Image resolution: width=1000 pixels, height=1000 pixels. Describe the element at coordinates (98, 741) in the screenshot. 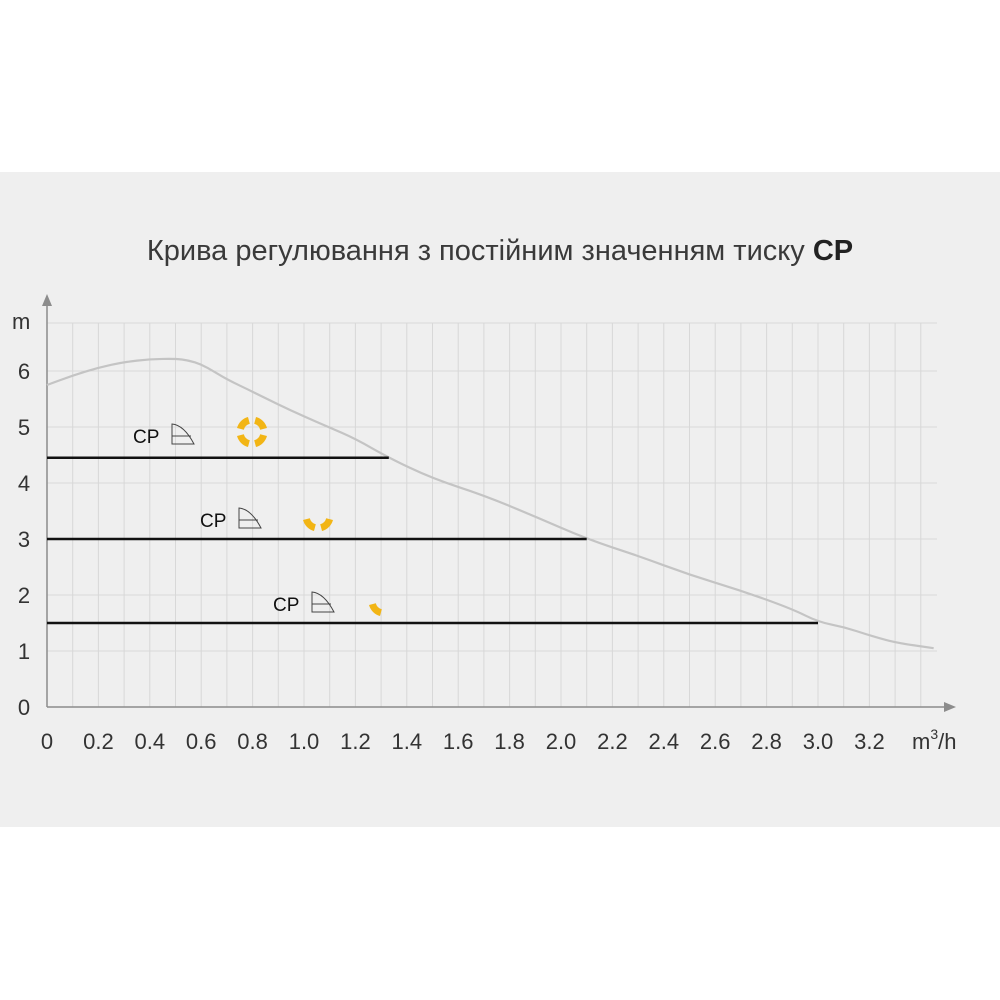

I see `x-tick-label: 0.2` at that location.